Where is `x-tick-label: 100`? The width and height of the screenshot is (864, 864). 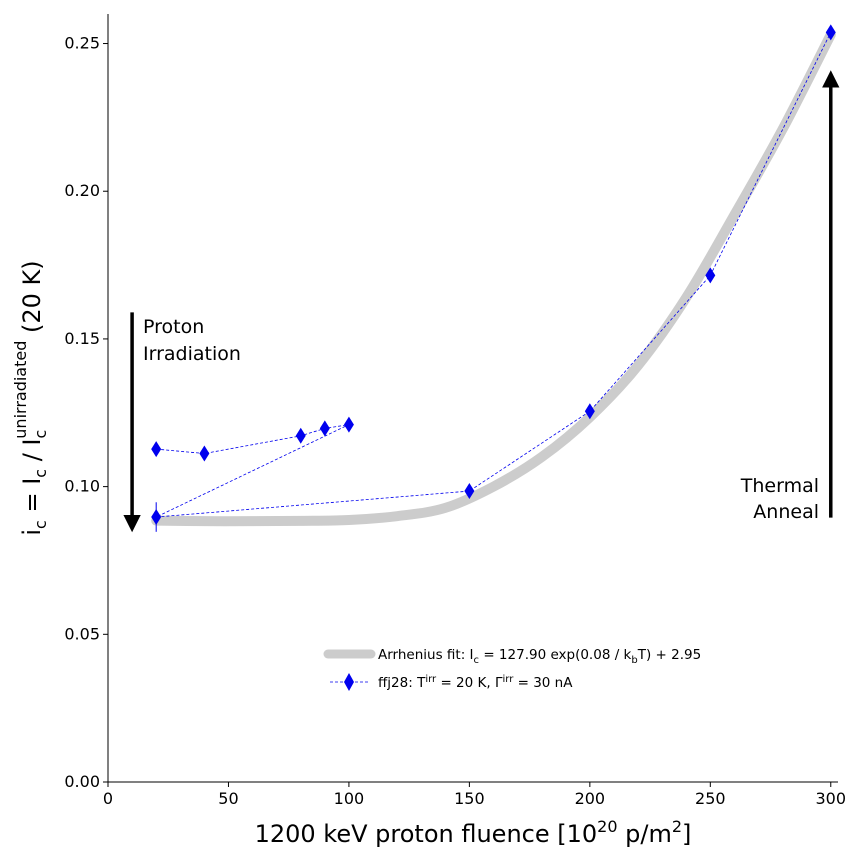 x-tick-label: 100 is located at coordinates (349, 798).